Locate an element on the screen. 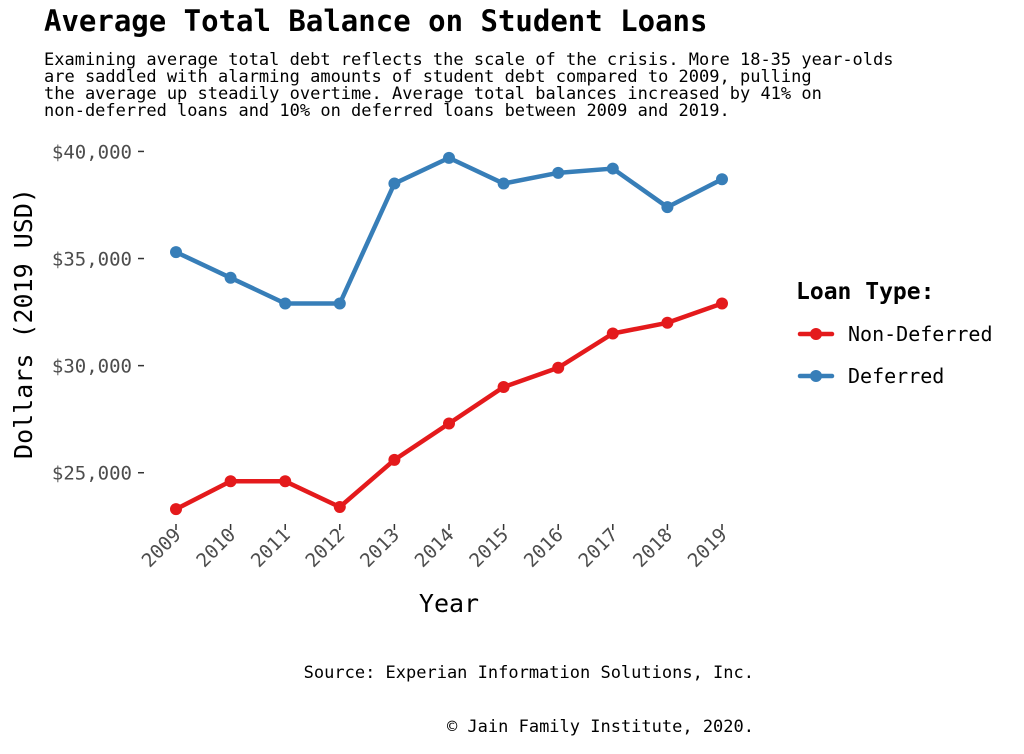 Image resolution: width=1024 pixels, height=754 pixels. x-tick-label: 2012 is located at coordinates (325, 548).